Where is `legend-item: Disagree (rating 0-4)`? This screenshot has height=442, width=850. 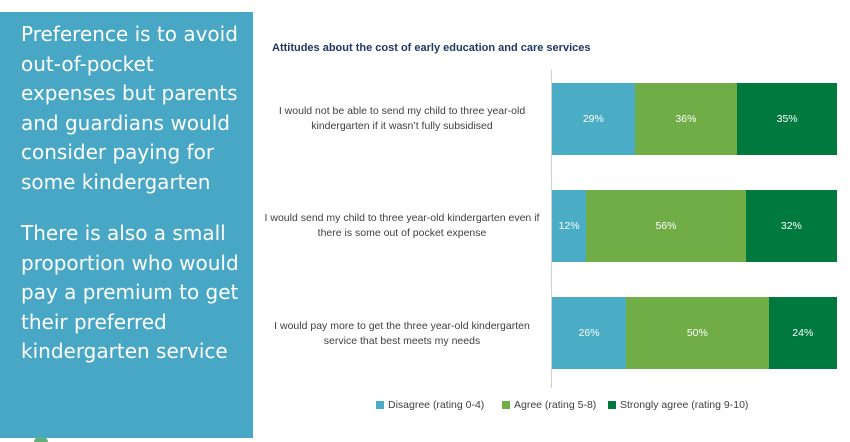
legend-item: Disagree (rating 0-4) is located at coordinates (430, 405).